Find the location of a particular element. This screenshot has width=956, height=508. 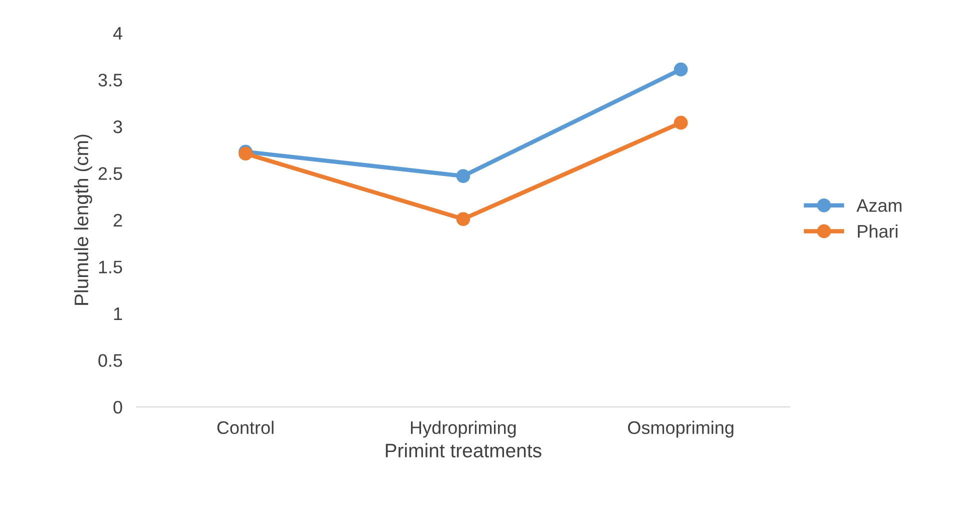

x-tick-label: Control is located at coordinates (245, 427).